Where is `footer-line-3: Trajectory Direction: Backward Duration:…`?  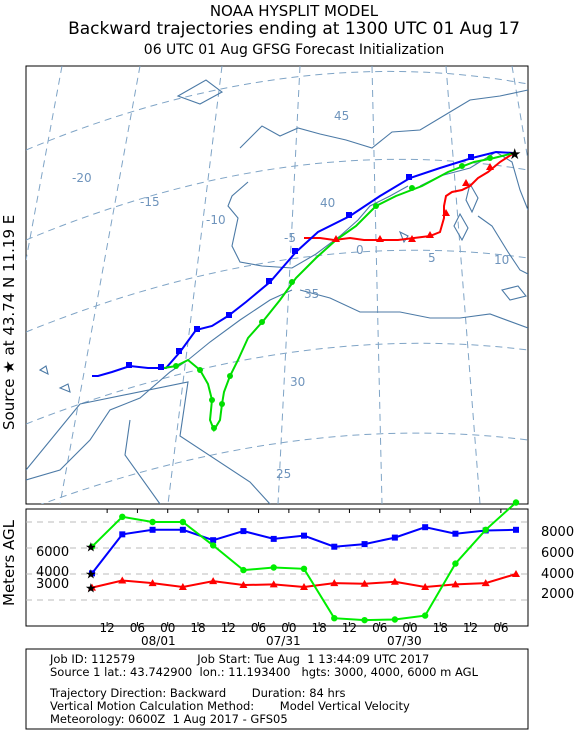
footer-line-3: Trajectory Direction: Backward Duration:… is located at coordinates (198, 693).